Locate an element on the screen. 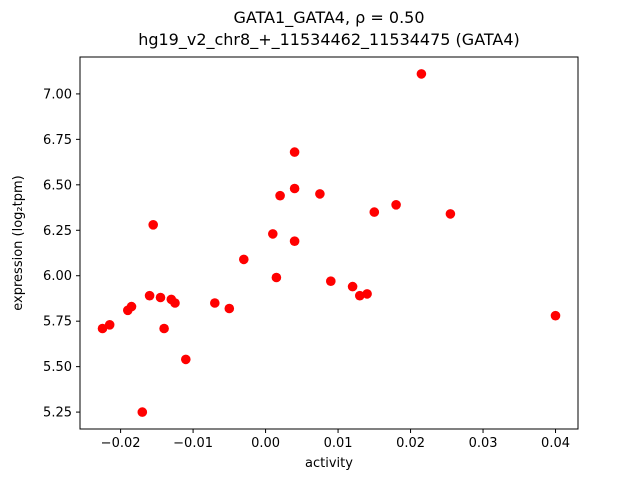  y-tick-label: 5.75 is located at coordinates (57, 322).